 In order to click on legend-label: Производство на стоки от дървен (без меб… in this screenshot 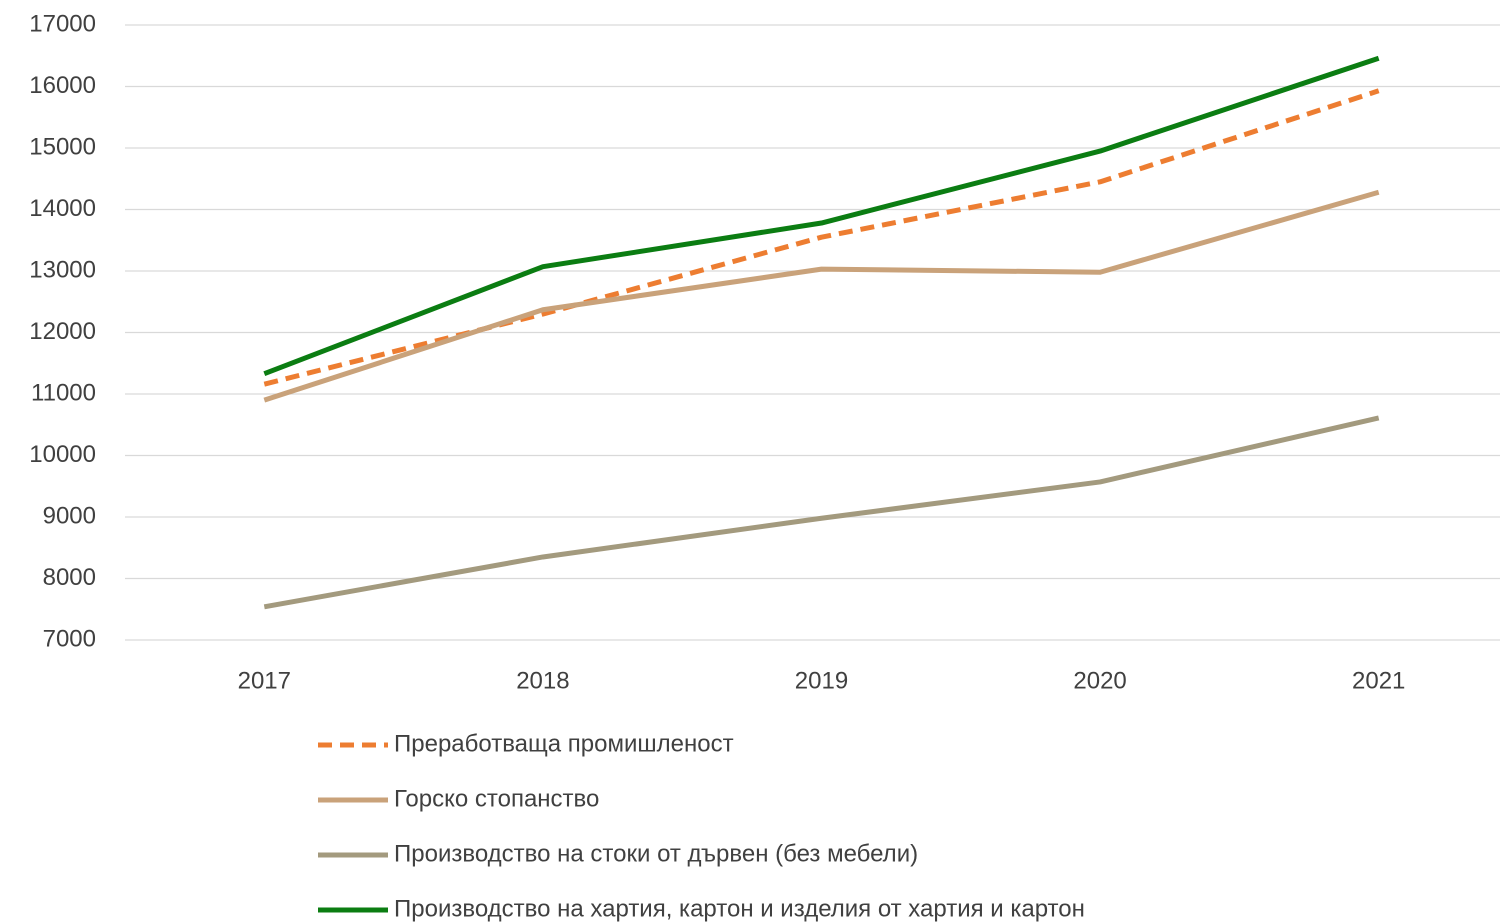, I will do `click(656, 853)`.